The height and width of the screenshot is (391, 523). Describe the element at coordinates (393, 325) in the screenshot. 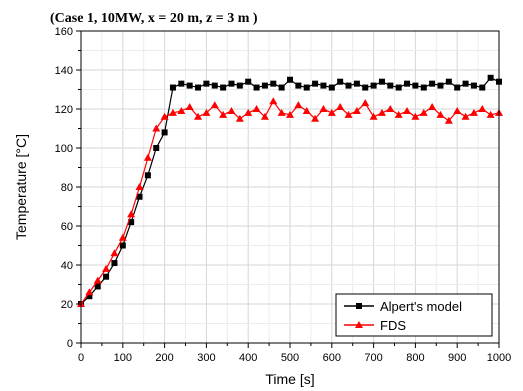

I see `legend-label: FDS` at that location.